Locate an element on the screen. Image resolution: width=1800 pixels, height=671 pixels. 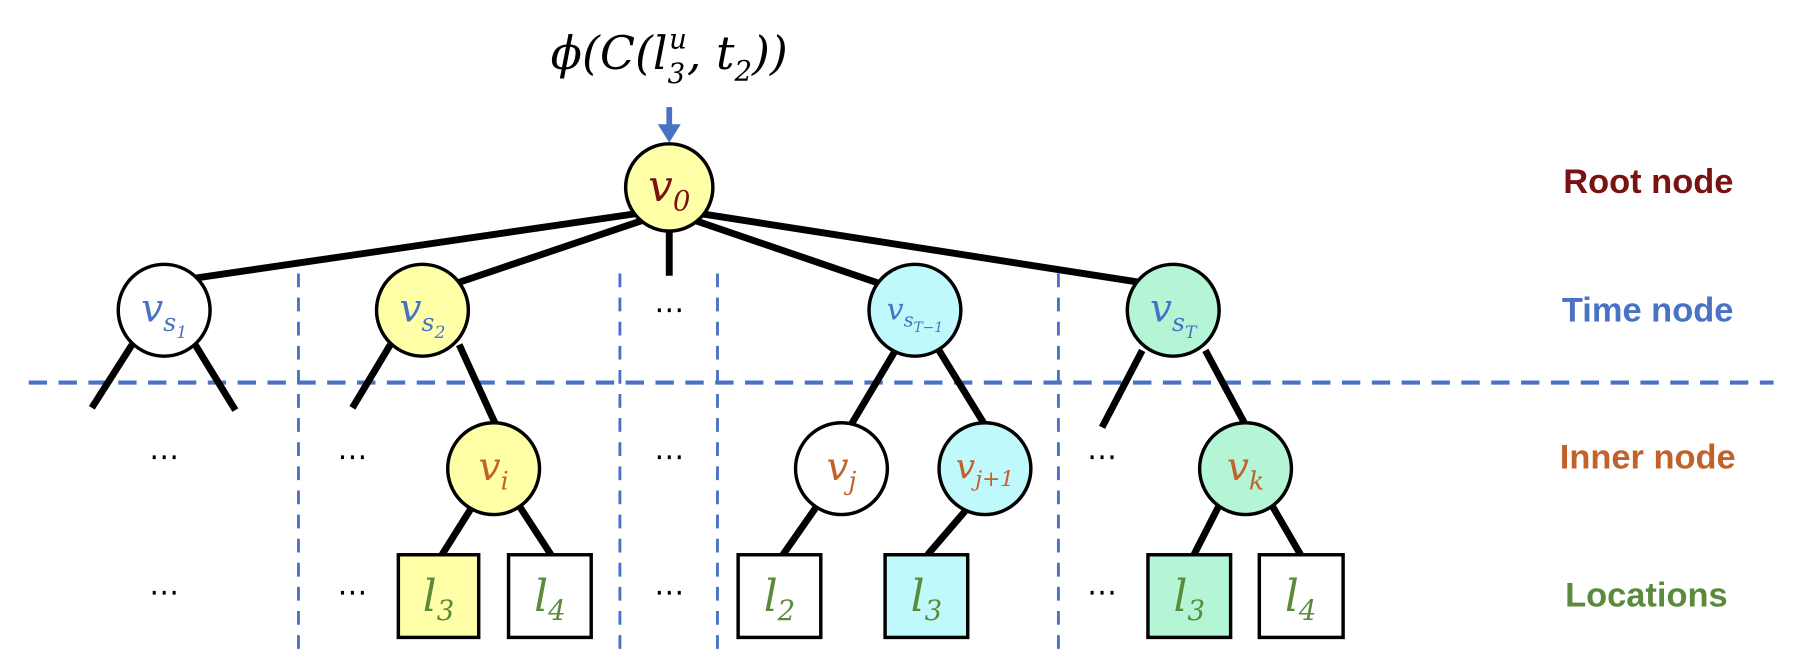
time-node: vsT is located at coordinates (1173, 310).